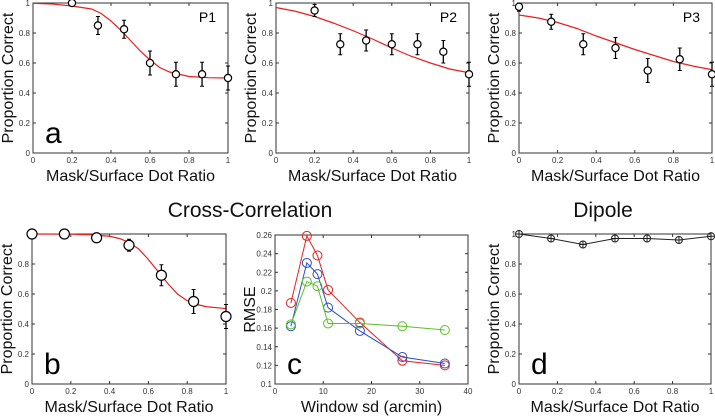  Describe the element at coordinates (250, 210) in the screenshot. I see `section-title-cross-correlation: Cross-Correlation` at that location.